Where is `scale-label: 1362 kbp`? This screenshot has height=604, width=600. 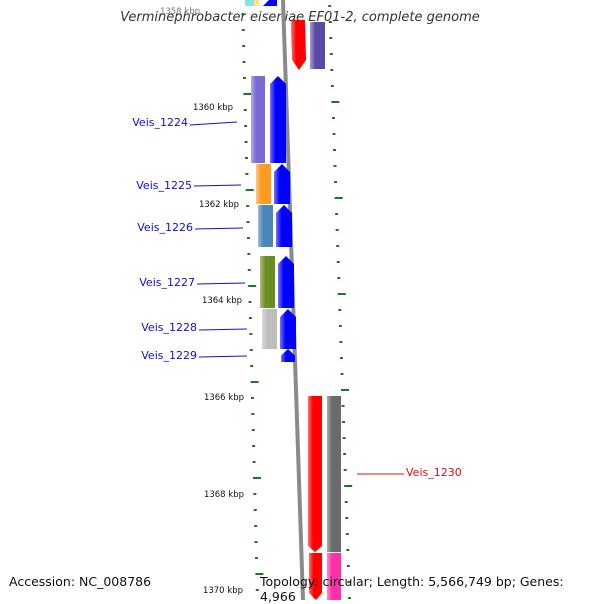
scale-label: 1362 kbp is located at coordinates (219, 205).